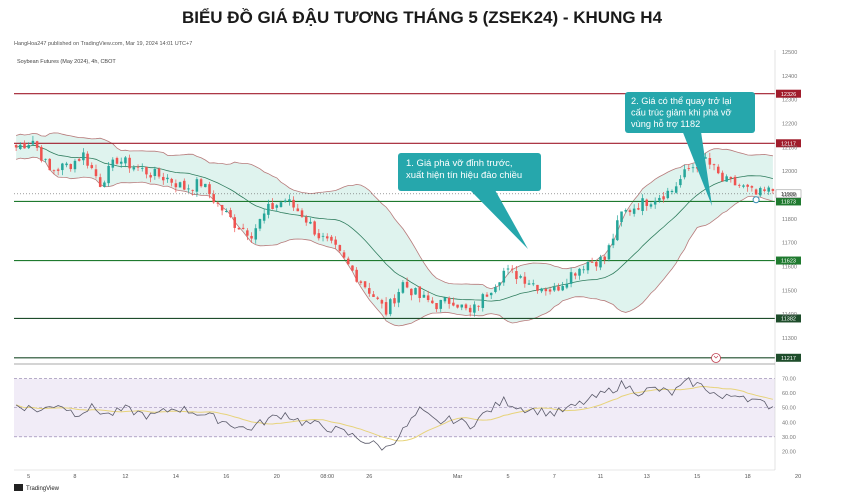  Describe the element at coordinates (66, 62) in the screenshot. I see `symbol-label: Soybean Futures (May 2024), 4h, CBOT` at that location.